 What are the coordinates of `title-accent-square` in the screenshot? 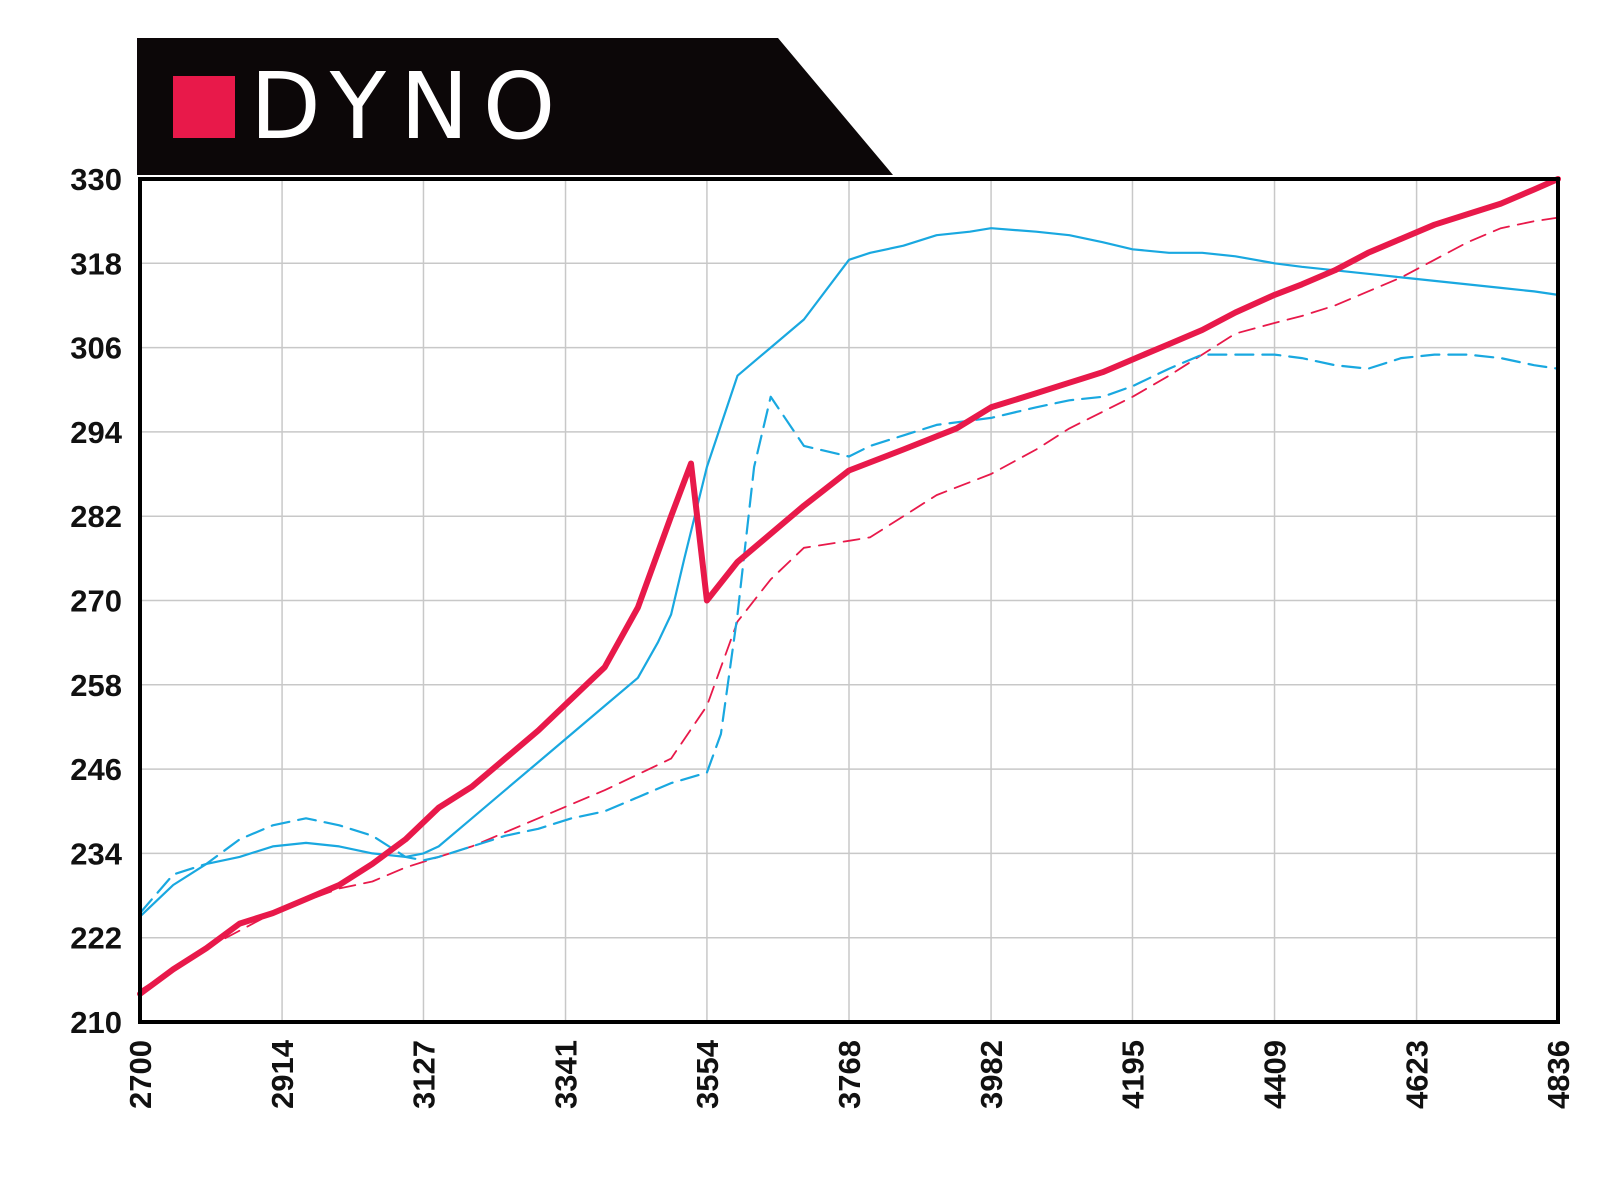 It's located at (204, 107).